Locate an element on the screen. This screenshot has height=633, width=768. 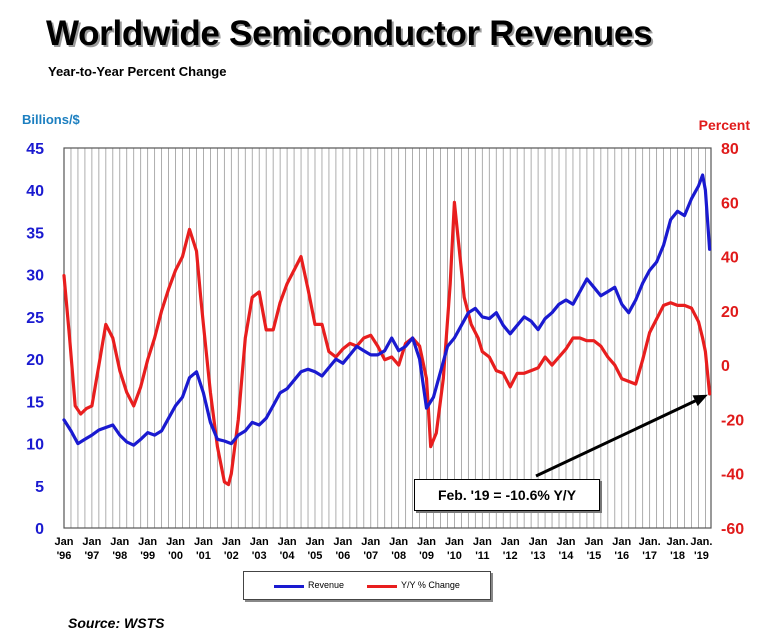
annotation-arrow-head is located at coordinates (700, 400).